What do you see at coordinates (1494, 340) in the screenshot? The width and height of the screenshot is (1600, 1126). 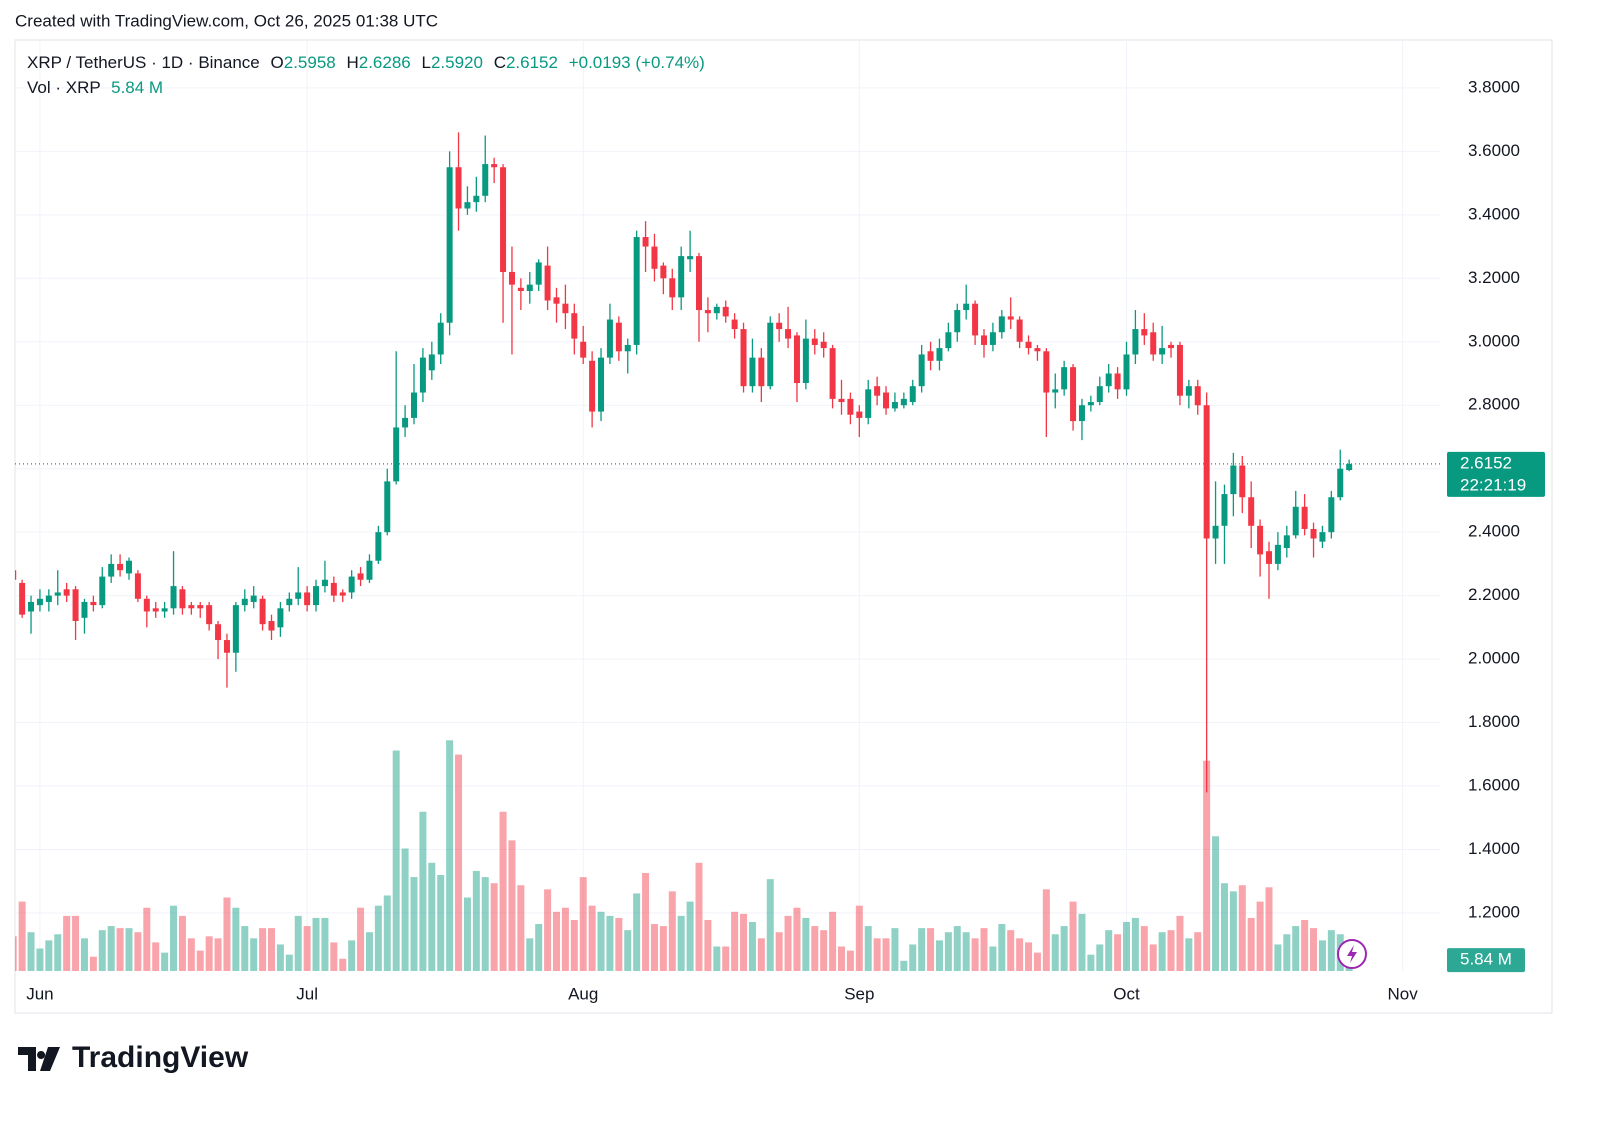 I see `y-tick-label: 3.0000` at bounding box center [1494, 340].